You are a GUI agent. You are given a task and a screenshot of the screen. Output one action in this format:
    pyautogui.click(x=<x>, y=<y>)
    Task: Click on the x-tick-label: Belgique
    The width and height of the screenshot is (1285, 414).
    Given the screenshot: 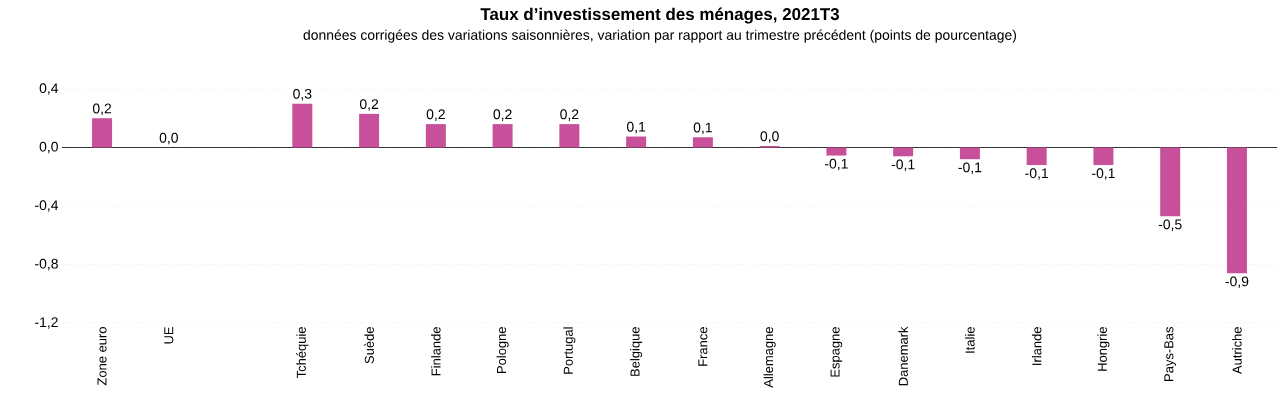 What is the action you would take?
    pyautogui.click(x=636, y=351)
    